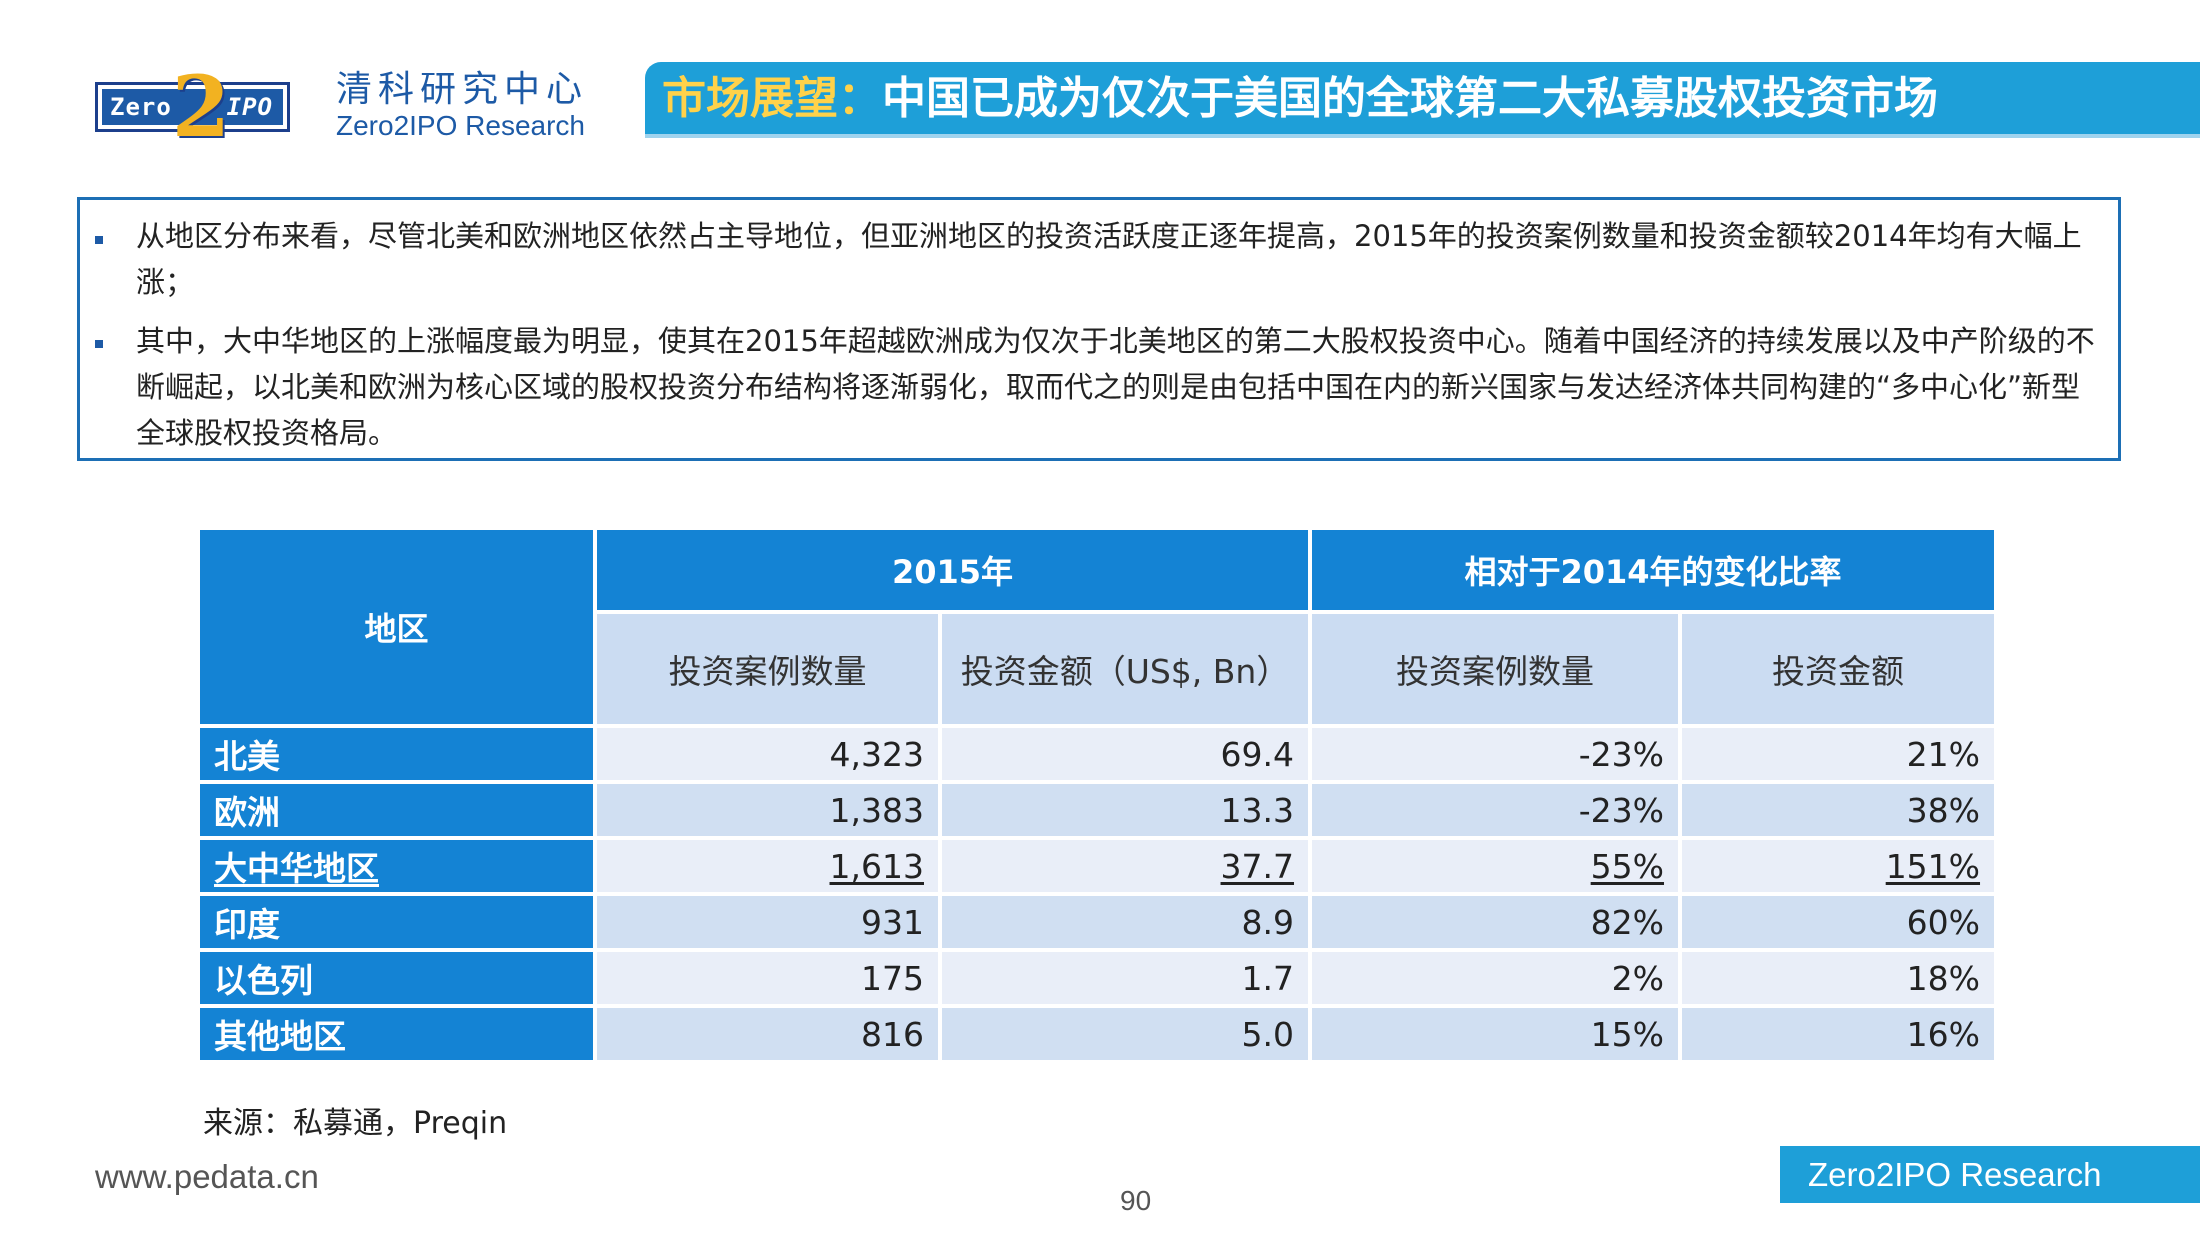 This screenshot has height=1238, width=2200. I want to click on cell-amount: 13.3, so click(1125, 810).